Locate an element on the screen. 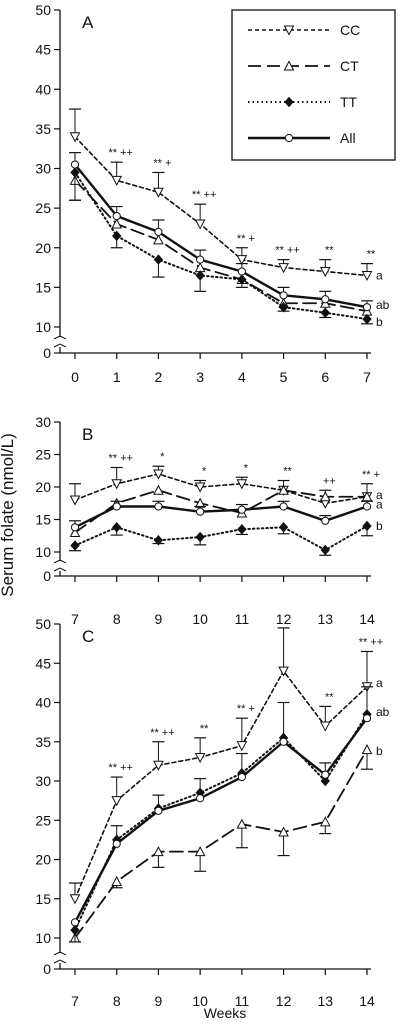  x-tick-label: 8 is located at coordinates (117, 1001).